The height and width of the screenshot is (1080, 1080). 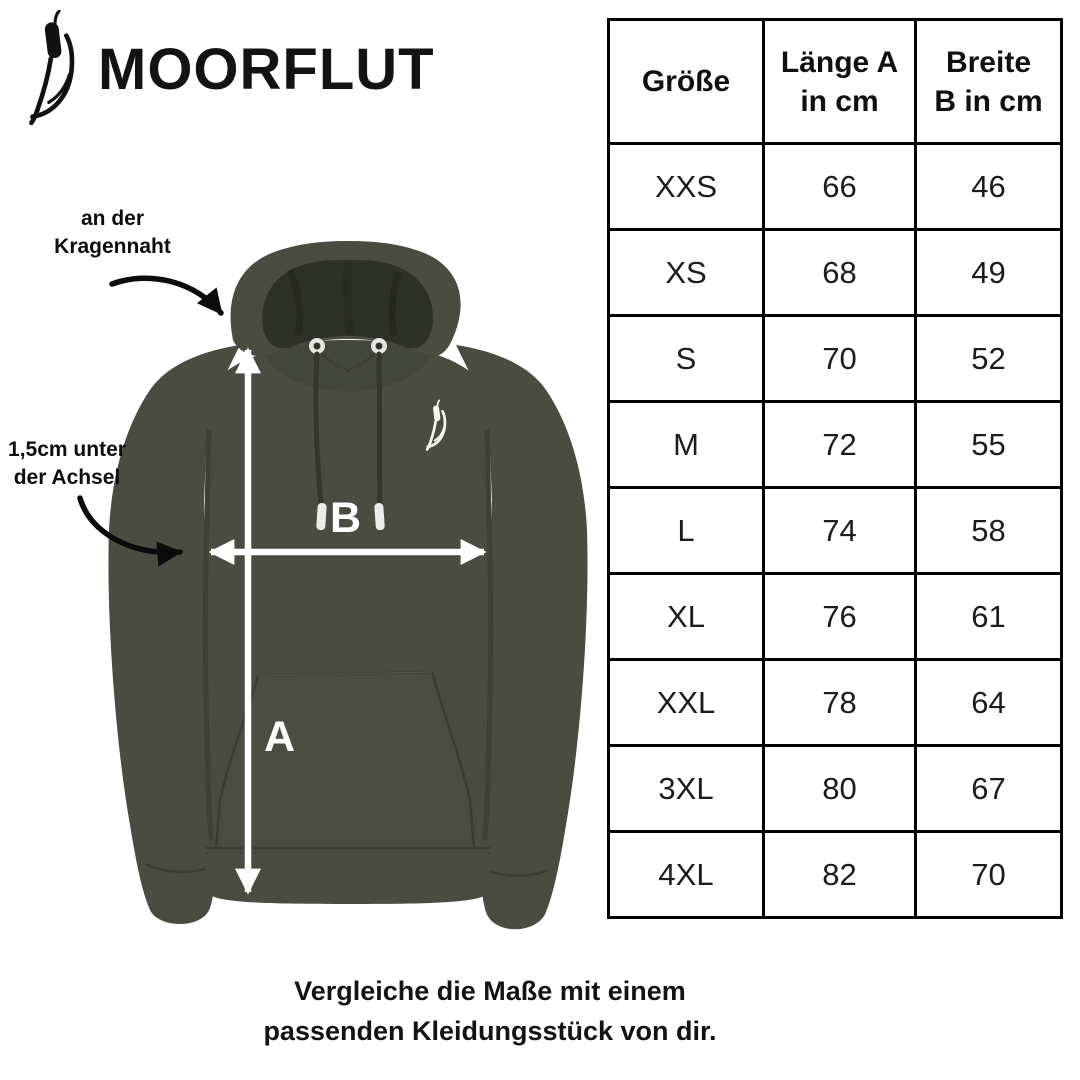 What do you see at coordinates (988, 530) in the screenshot?
I see `breite-cell: 58` at bounding box center [988, 530].